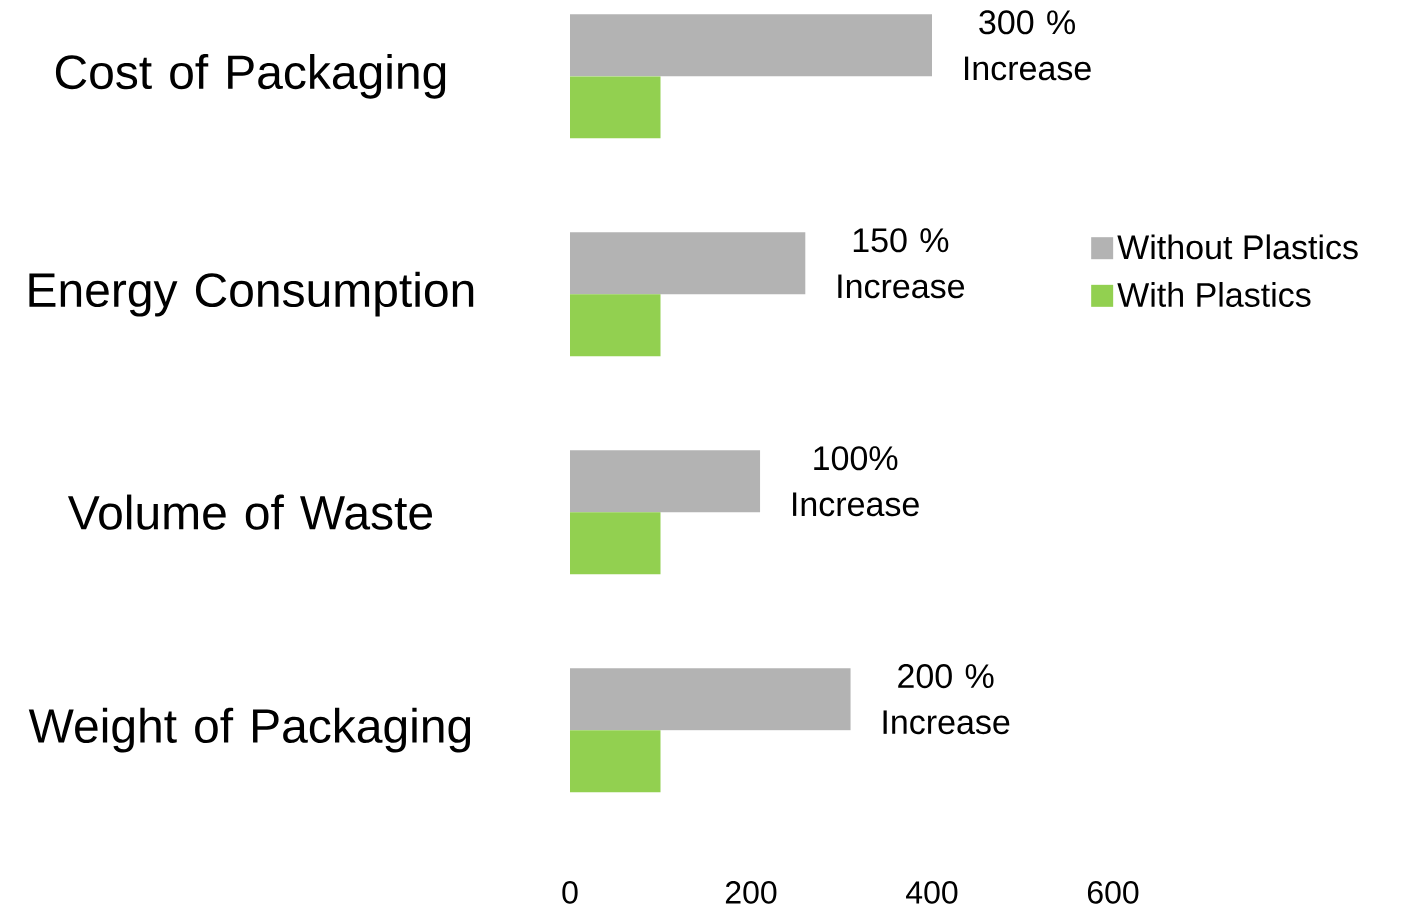 This screenshot has width=1407, height=916. What do you see at coordinates (751, 892) in the screenshot?
I see `x-tick-label: 200` at bounding box center [751, 892].